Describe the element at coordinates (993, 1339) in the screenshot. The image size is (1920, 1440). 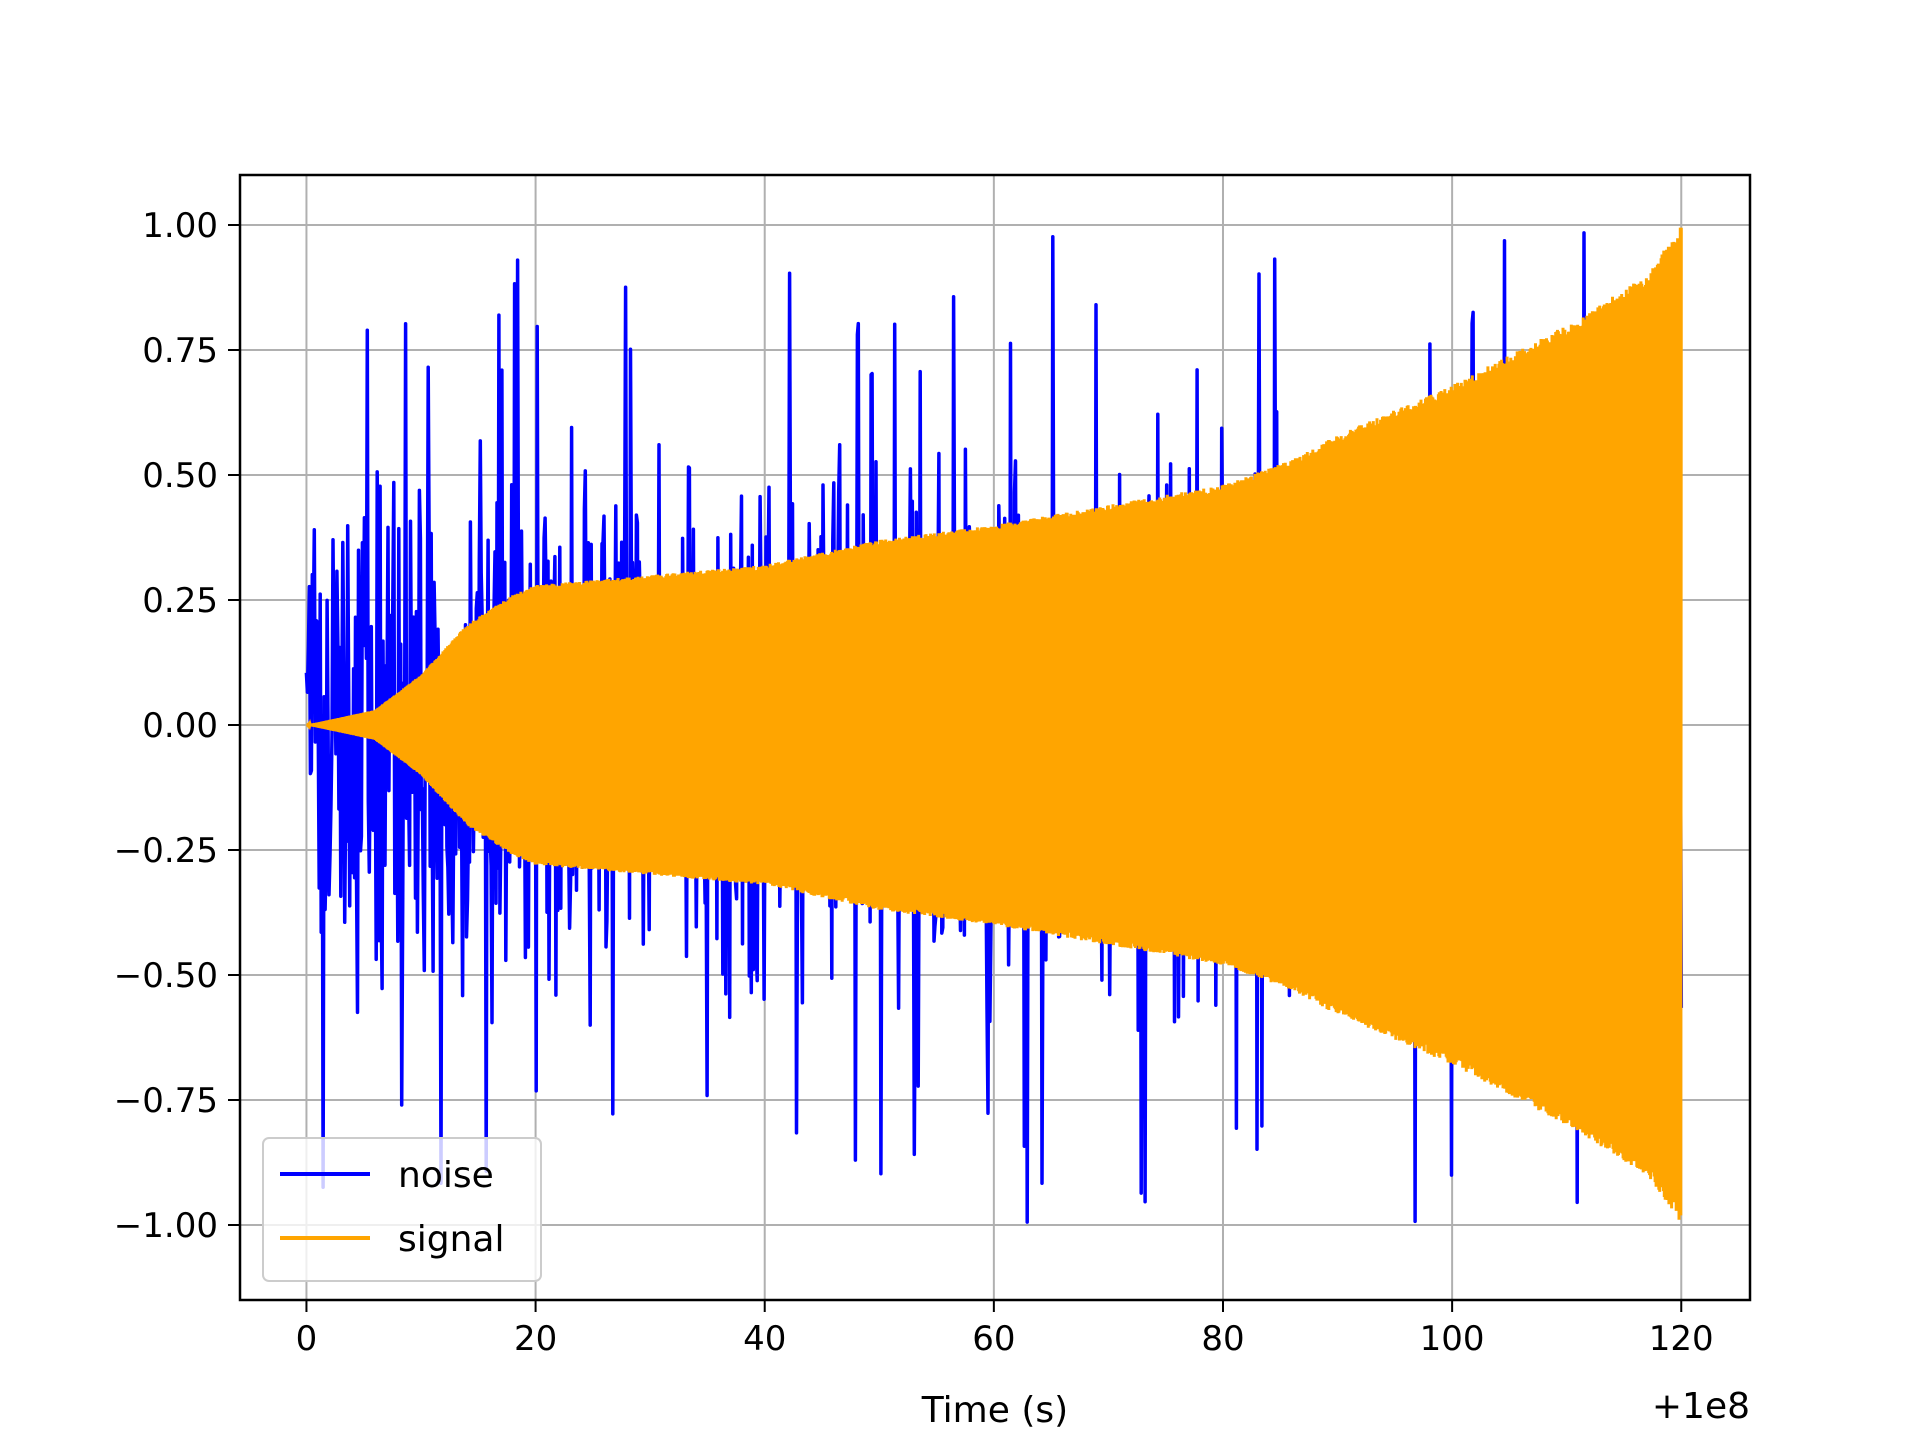
I see `x-tick-label: 60` at that location.